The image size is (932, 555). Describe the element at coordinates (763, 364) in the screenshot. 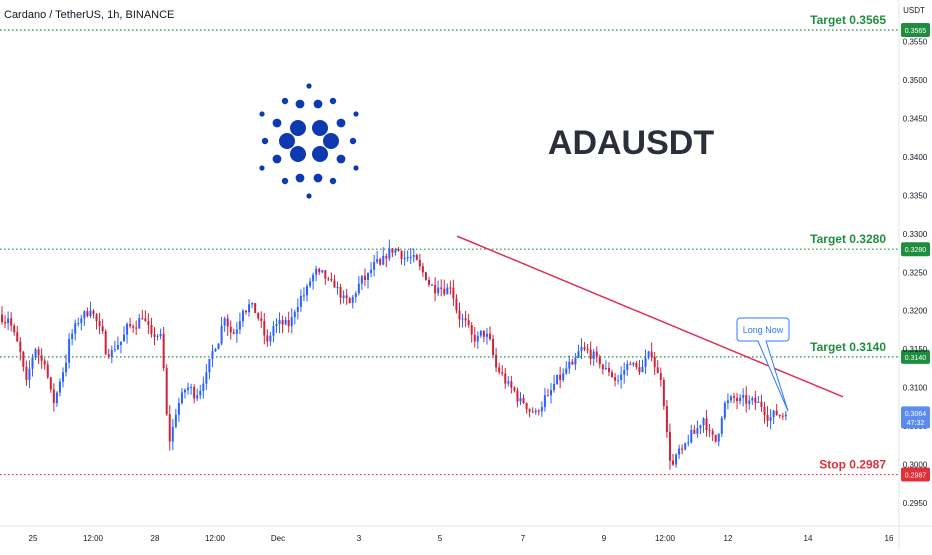

I see `long-now-callout` at that location.